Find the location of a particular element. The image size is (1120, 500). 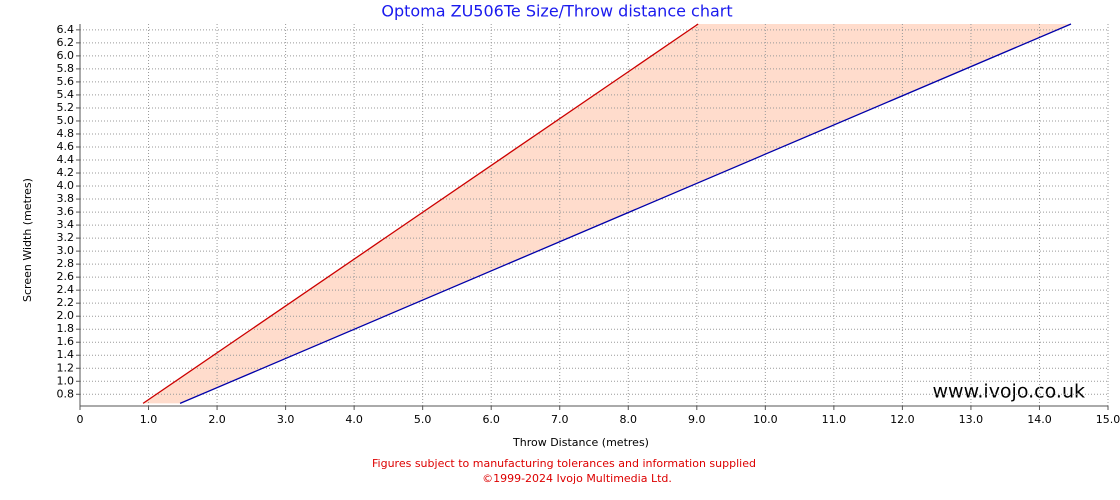

y-tick-label: 1.4 is located at coordinates (66, 354).